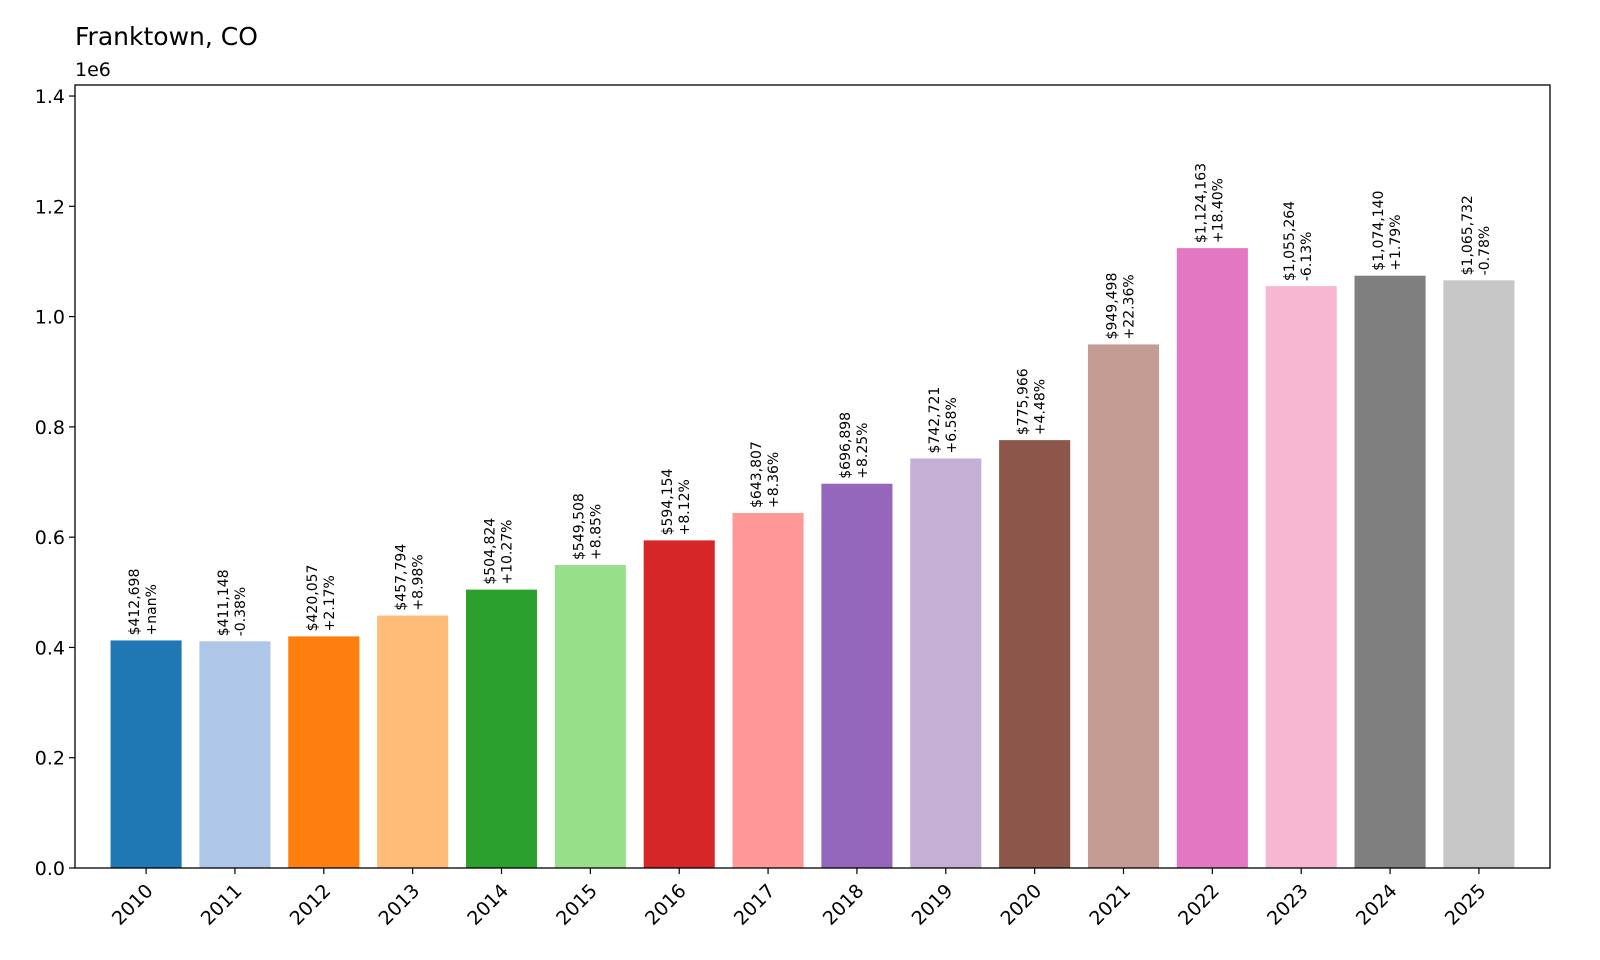 The width and height of the screenshot is (1600, 960). Describe the element at coordinates (50, 207) in the screenshot. I see `y-tick-label-1.2: 1.2` at that location.